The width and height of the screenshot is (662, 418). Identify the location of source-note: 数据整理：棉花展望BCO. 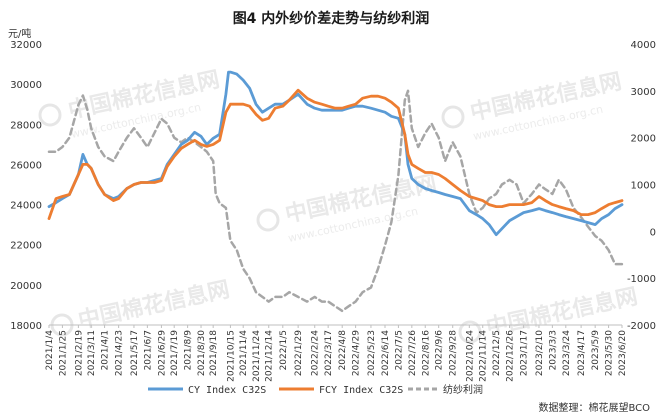
(594, 407).